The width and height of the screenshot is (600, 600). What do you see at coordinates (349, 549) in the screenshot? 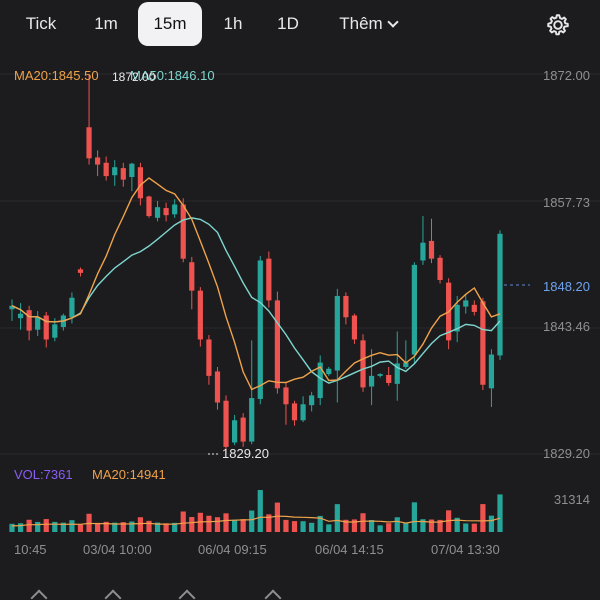
I see `time-tick-3: 06/04 14:15` at bounding box center [349, 549].